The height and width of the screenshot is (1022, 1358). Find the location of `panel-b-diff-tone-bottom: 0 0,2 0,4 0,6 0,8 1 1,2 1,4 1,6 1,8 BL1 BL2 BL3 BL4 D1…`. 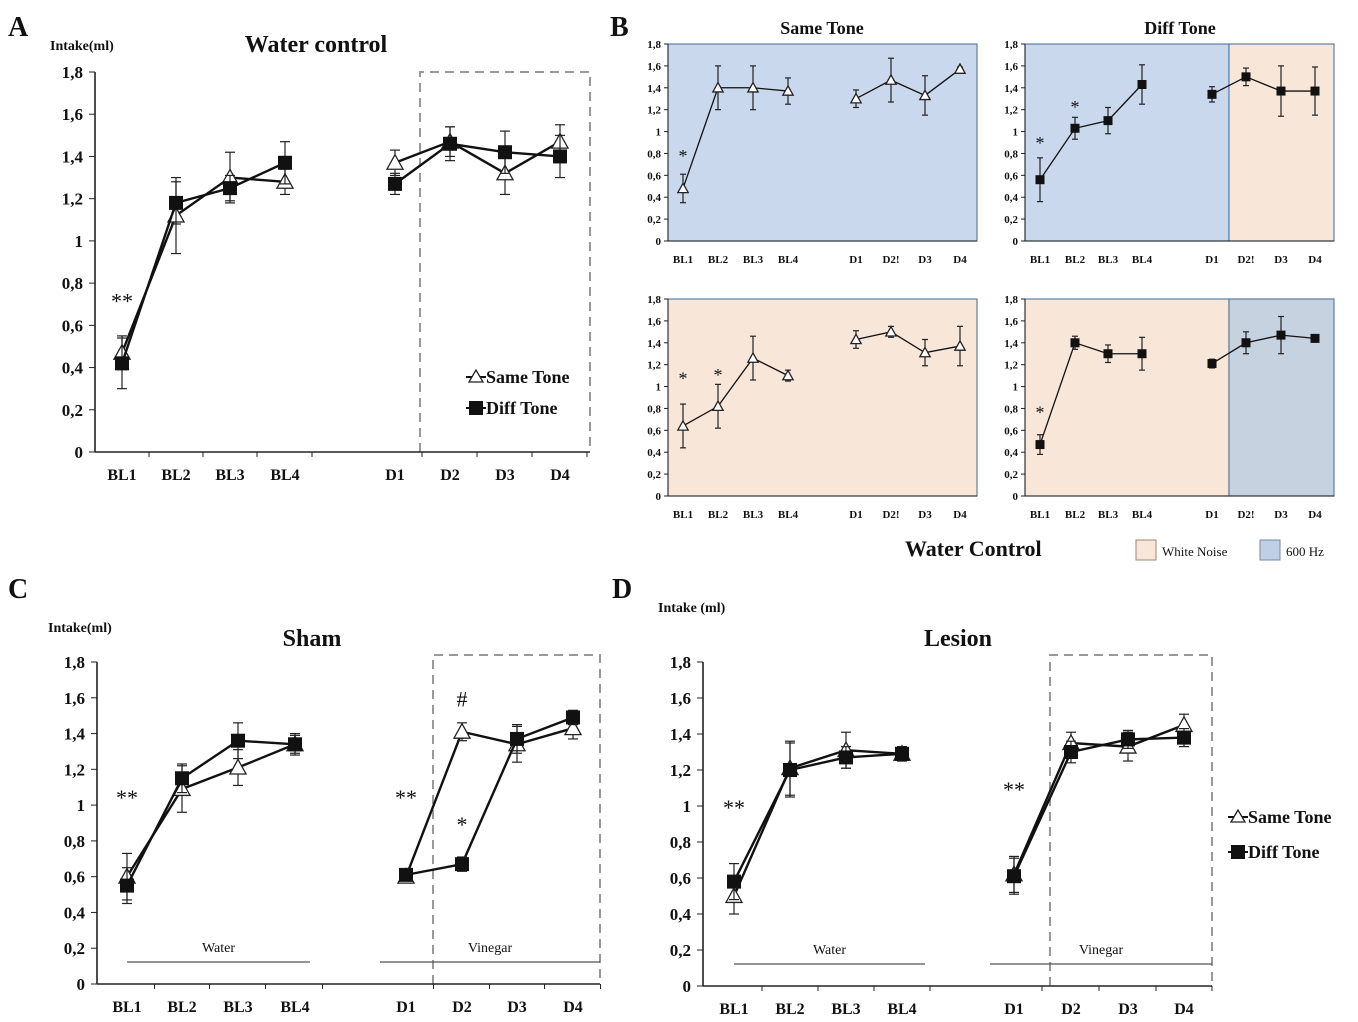

panel-b-diff-tone-bottom: 0 0,2 0,4 0,6 0,8 1 1,2 1,4 1,6 1,8 BL1 BL2 BL3 BL4 D1… is located at coordinates (1169, 407).